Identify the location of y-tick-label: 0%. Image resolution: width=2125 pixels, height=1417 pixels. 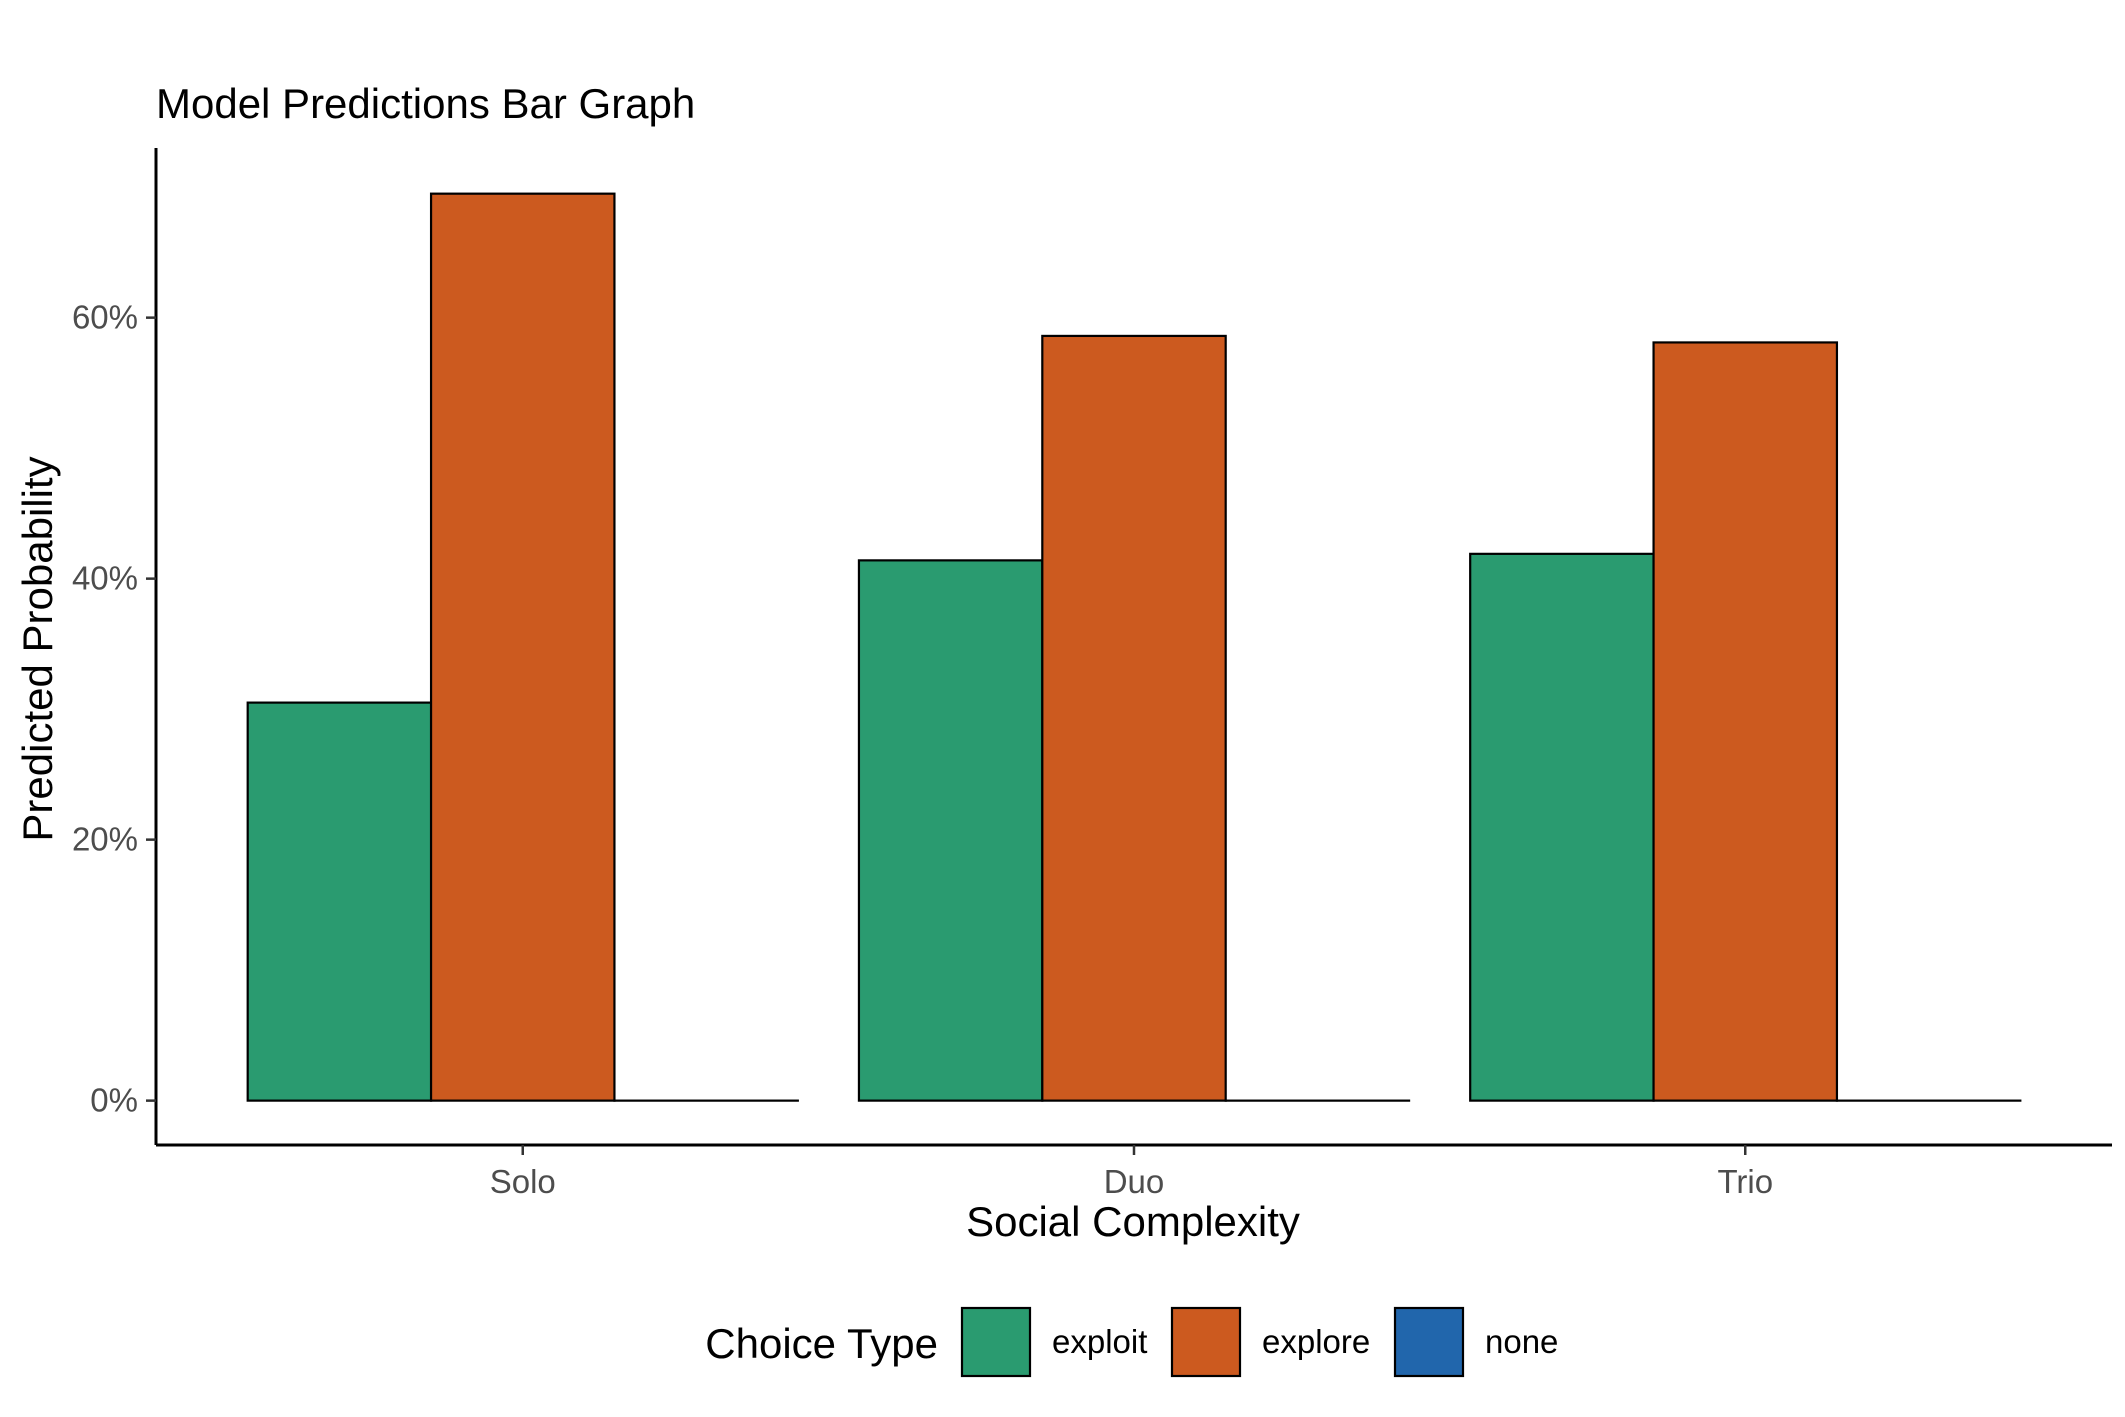
(114, 1100).